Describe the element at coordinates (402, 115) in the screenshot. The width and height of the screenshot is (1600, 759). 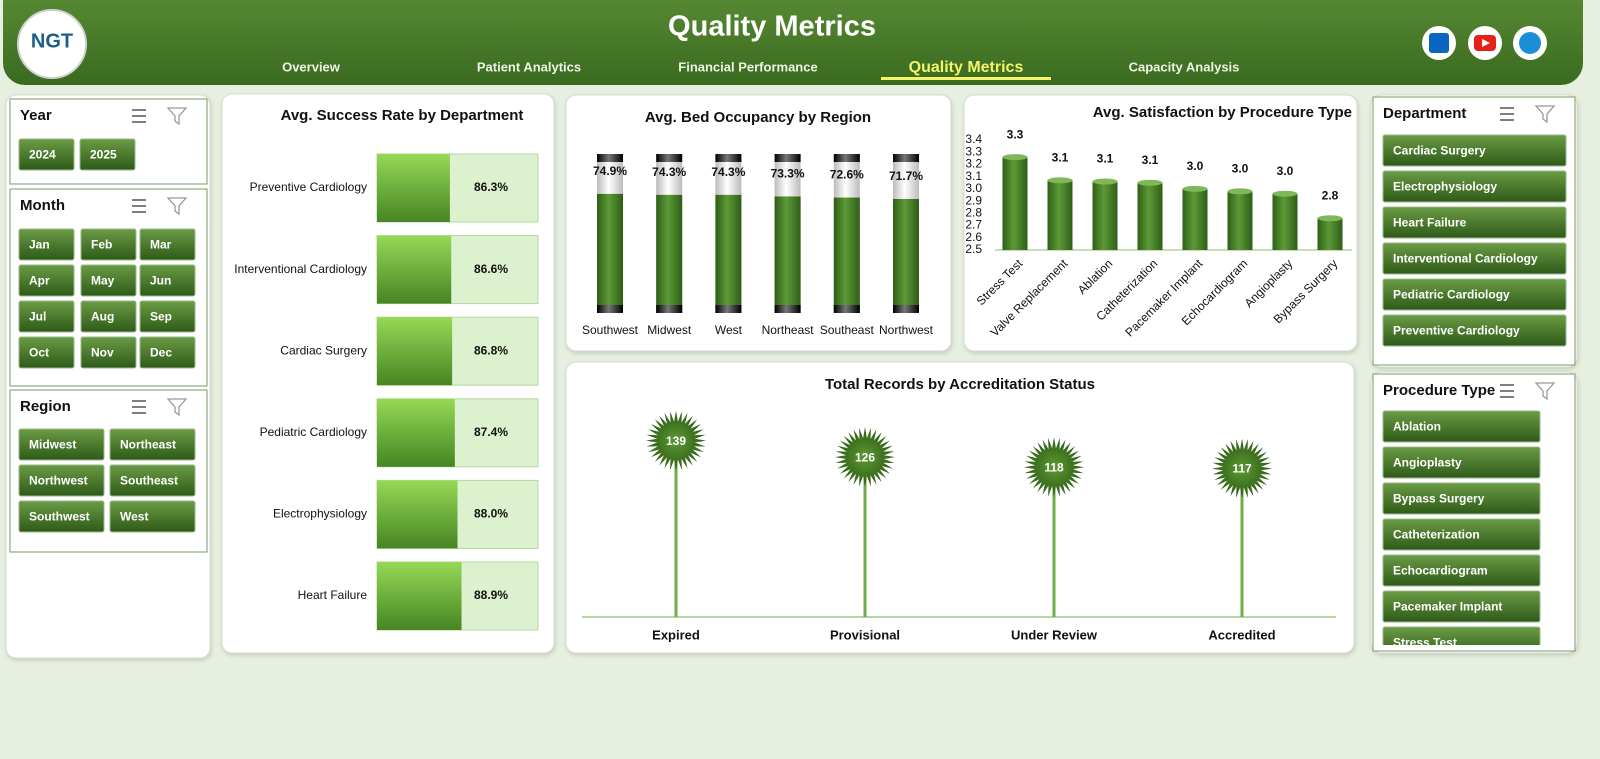
I see `chart-title: Avg. Success Rate by Department` at that location.